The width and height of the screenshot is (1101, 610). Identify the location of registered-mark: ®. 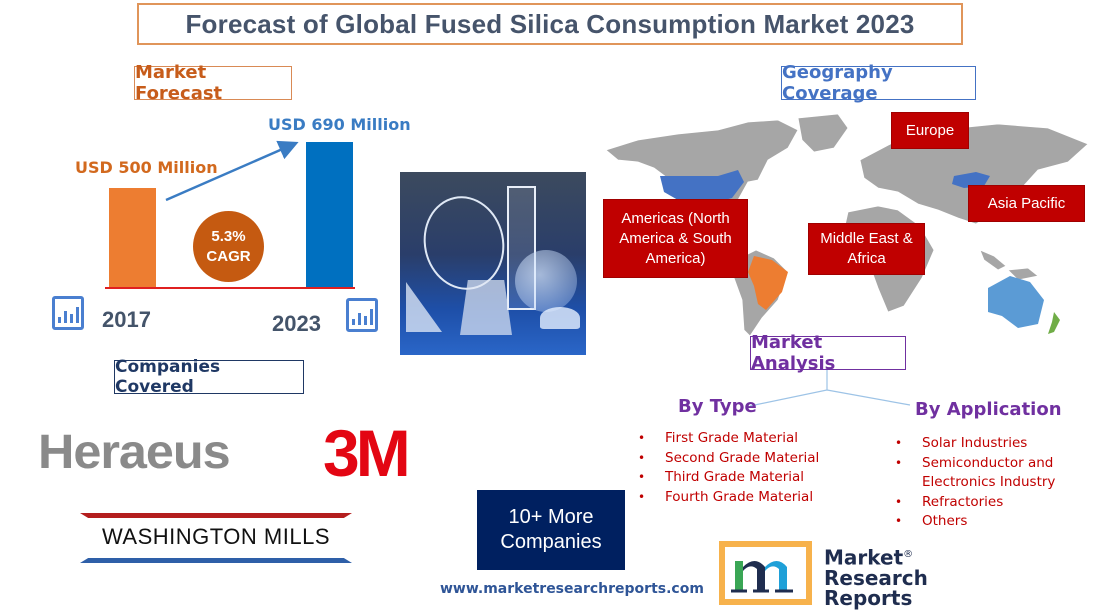
(908, 554).